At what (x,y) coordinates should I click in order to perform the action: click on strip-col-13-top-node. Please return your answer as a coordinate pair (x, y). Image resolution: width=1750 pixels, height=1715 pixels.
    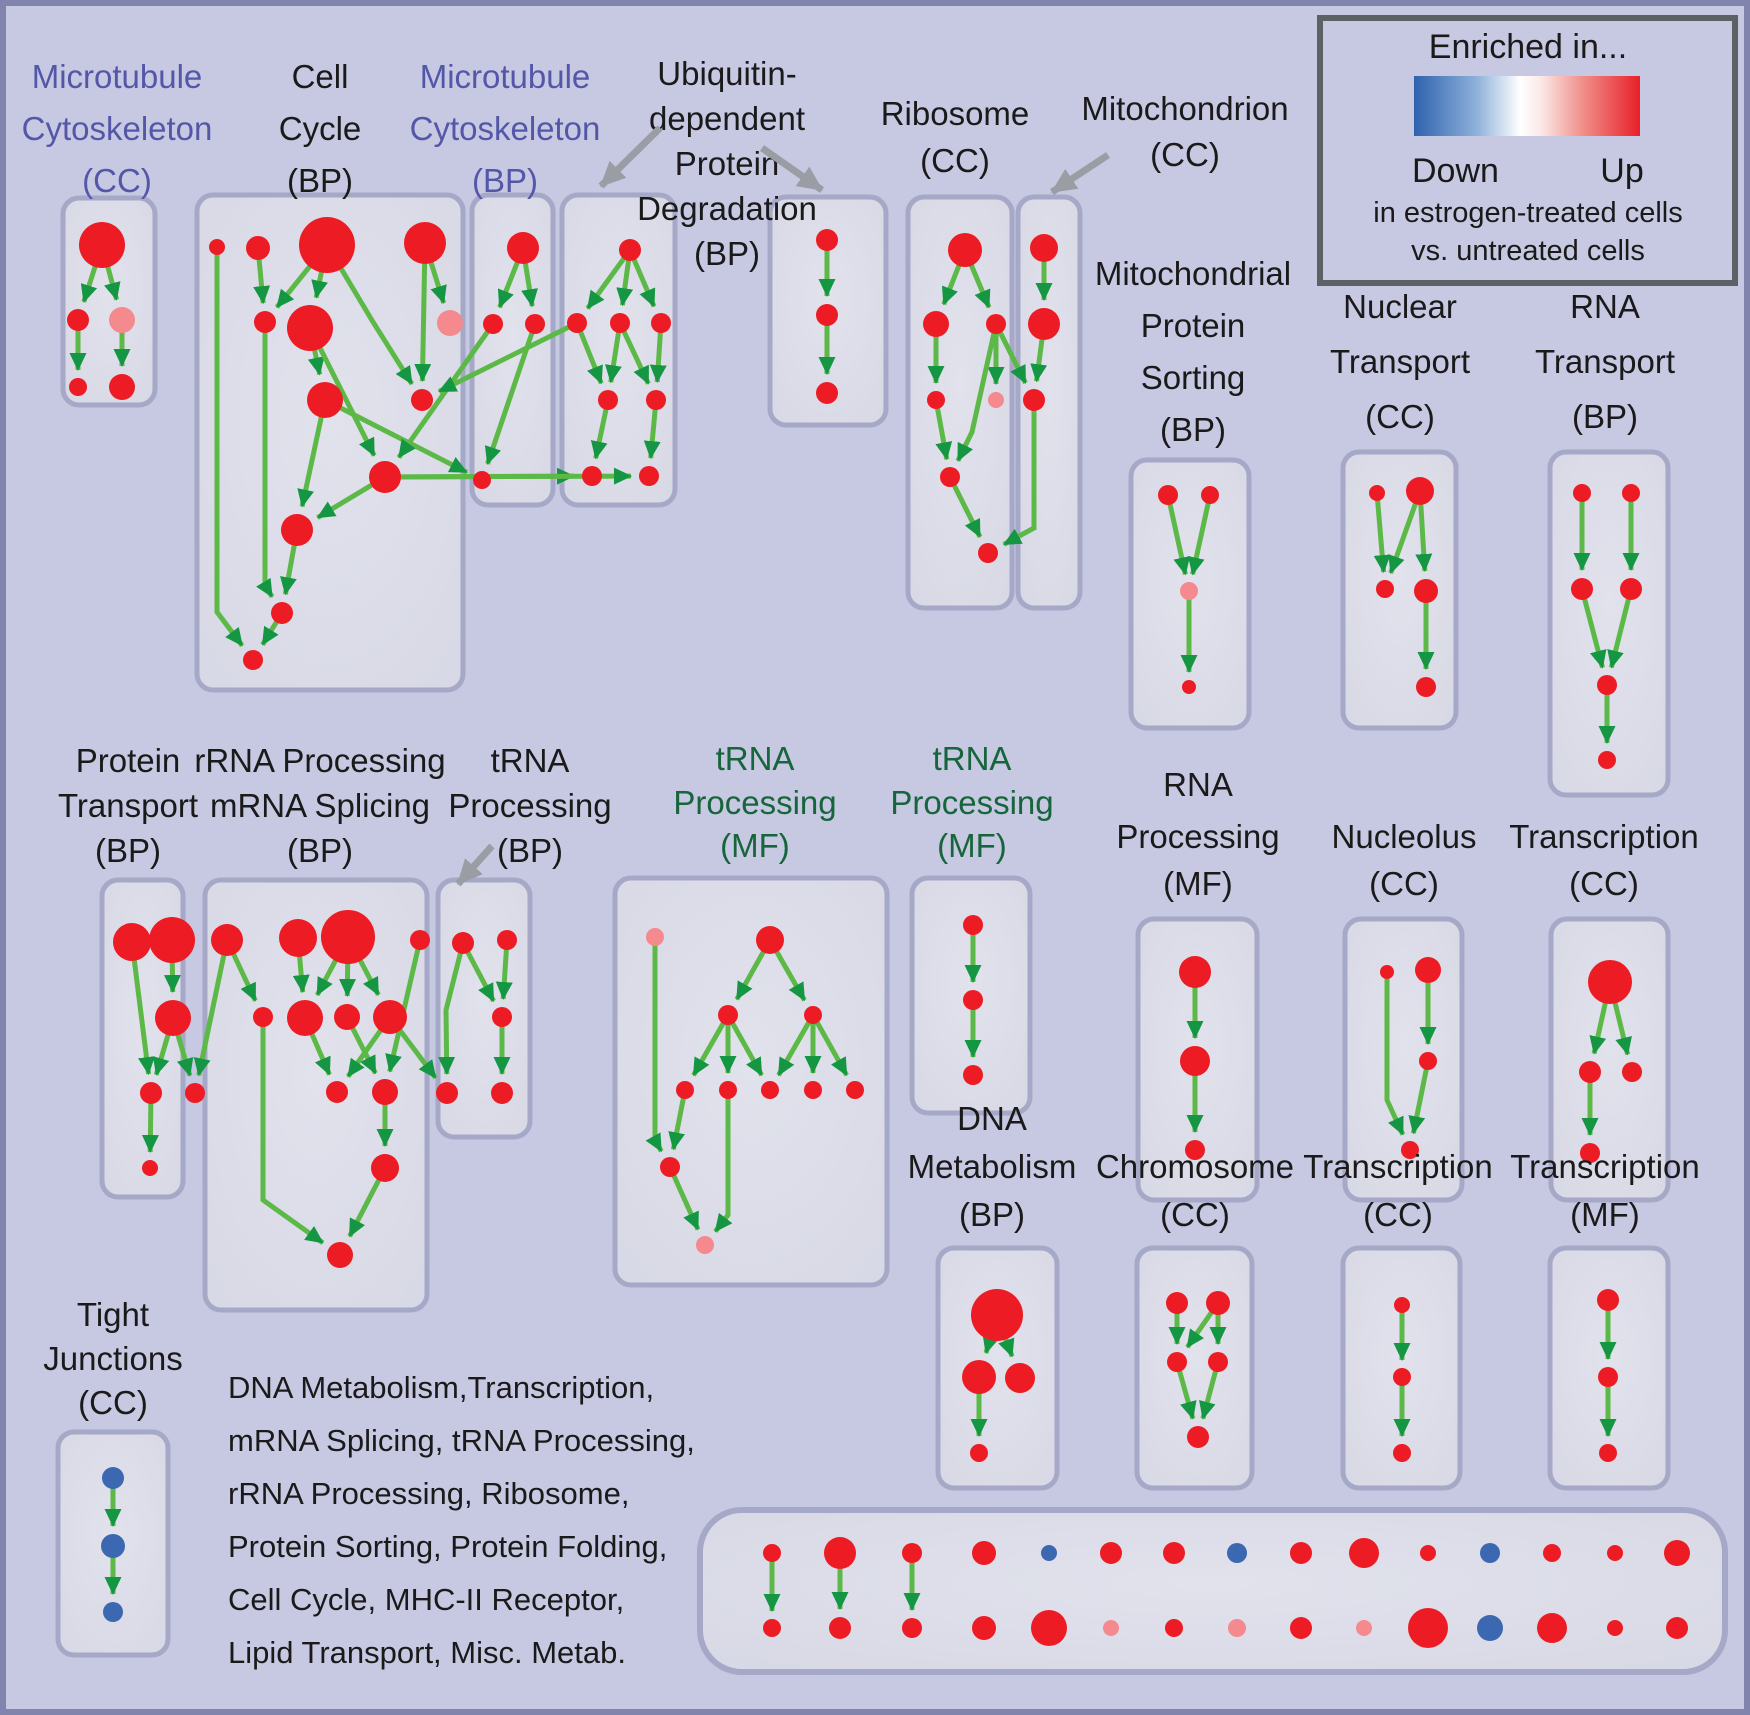
    Looking at the image, I should click on (1552, 1553).